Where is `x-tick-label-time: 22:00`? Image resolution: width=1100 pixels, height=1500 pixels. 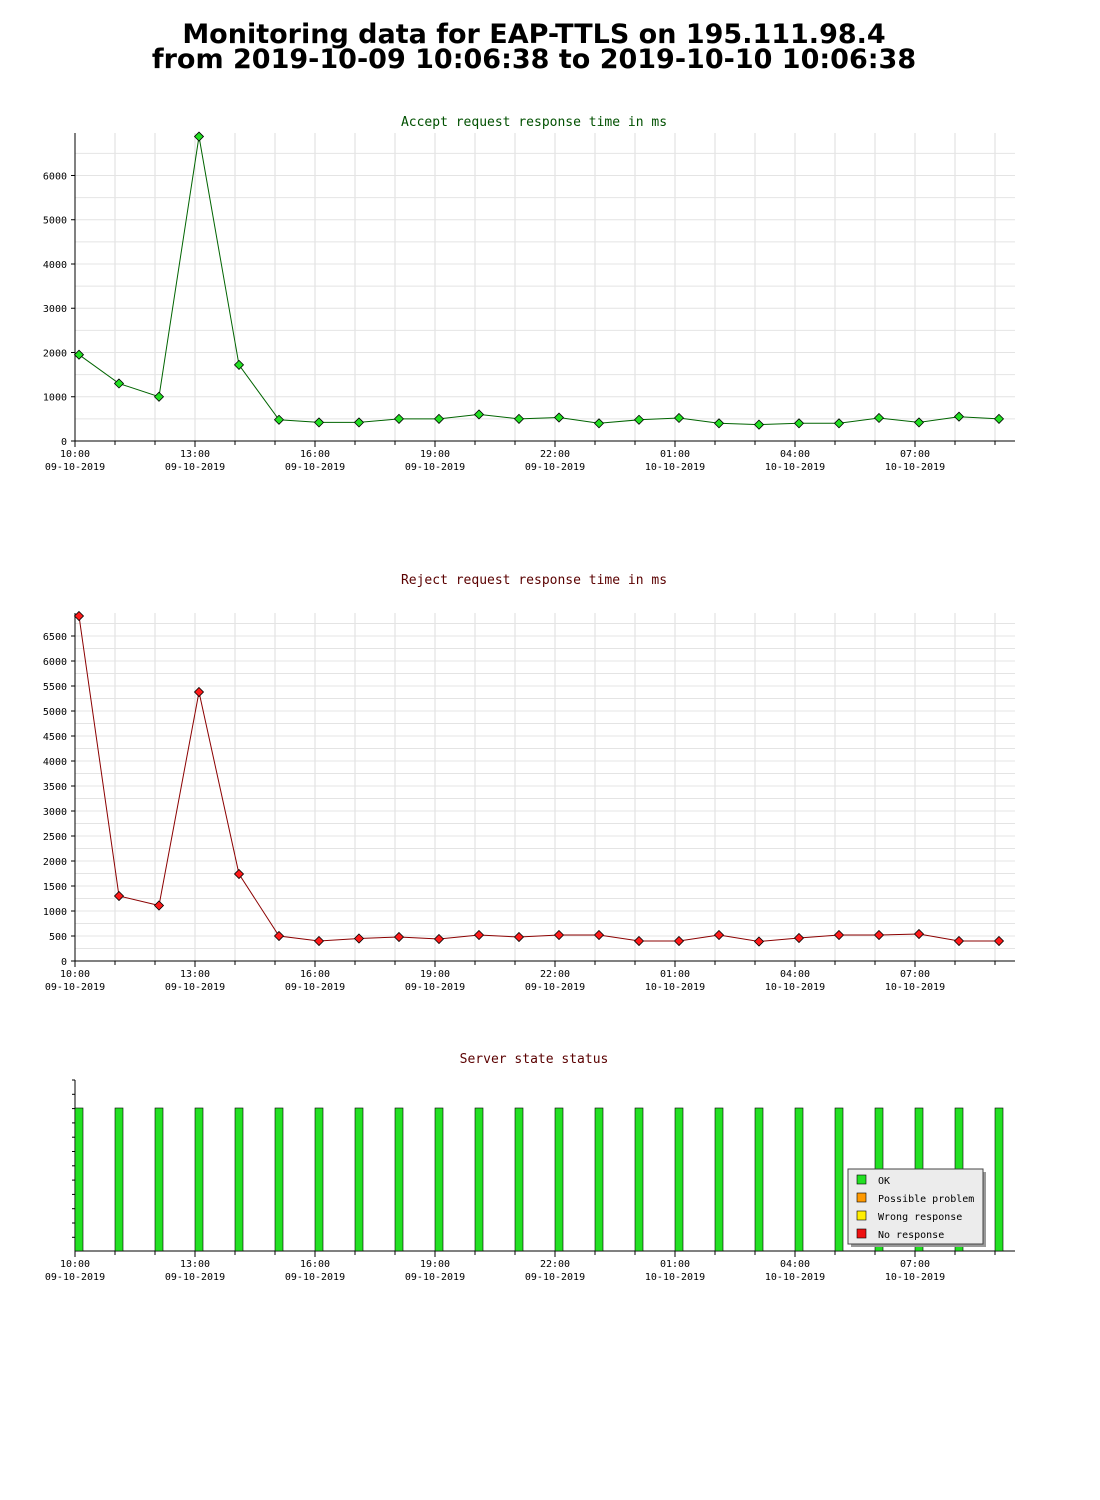
x-tick-label-time: 22:00 is located at coordinates (555, 1264).